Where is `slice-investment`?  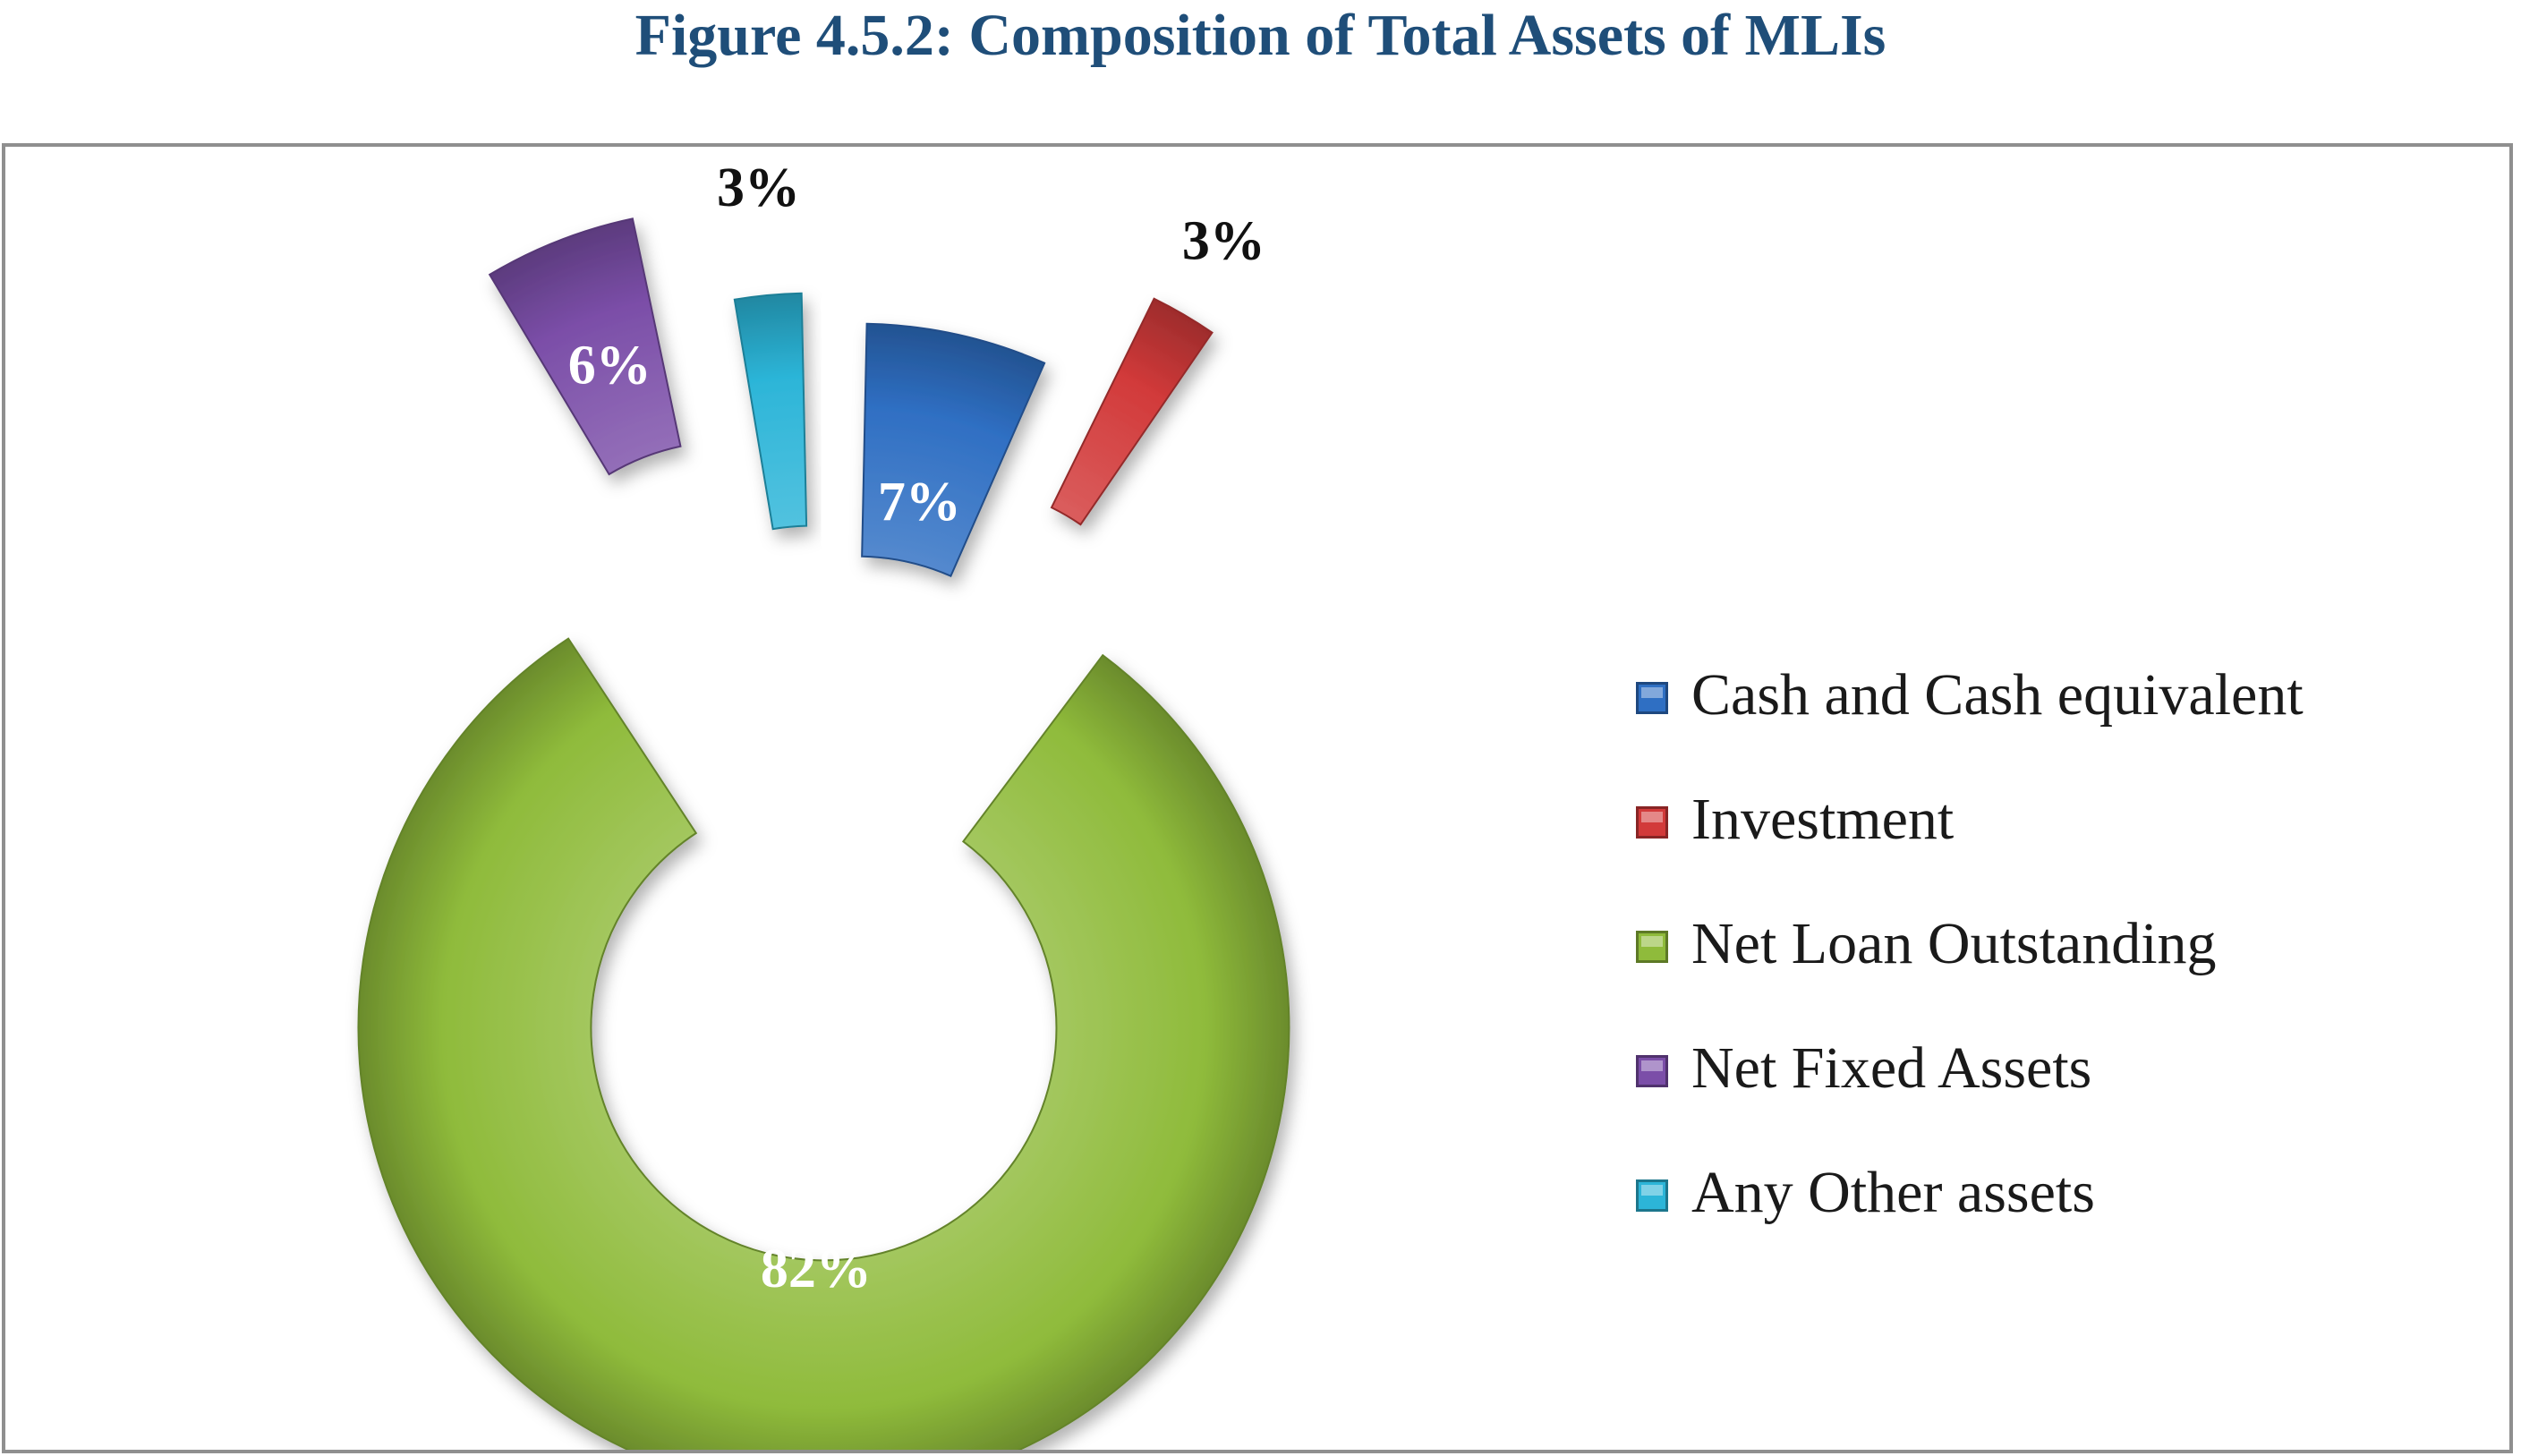 slice-investment is located at coordinates (1132, 411).